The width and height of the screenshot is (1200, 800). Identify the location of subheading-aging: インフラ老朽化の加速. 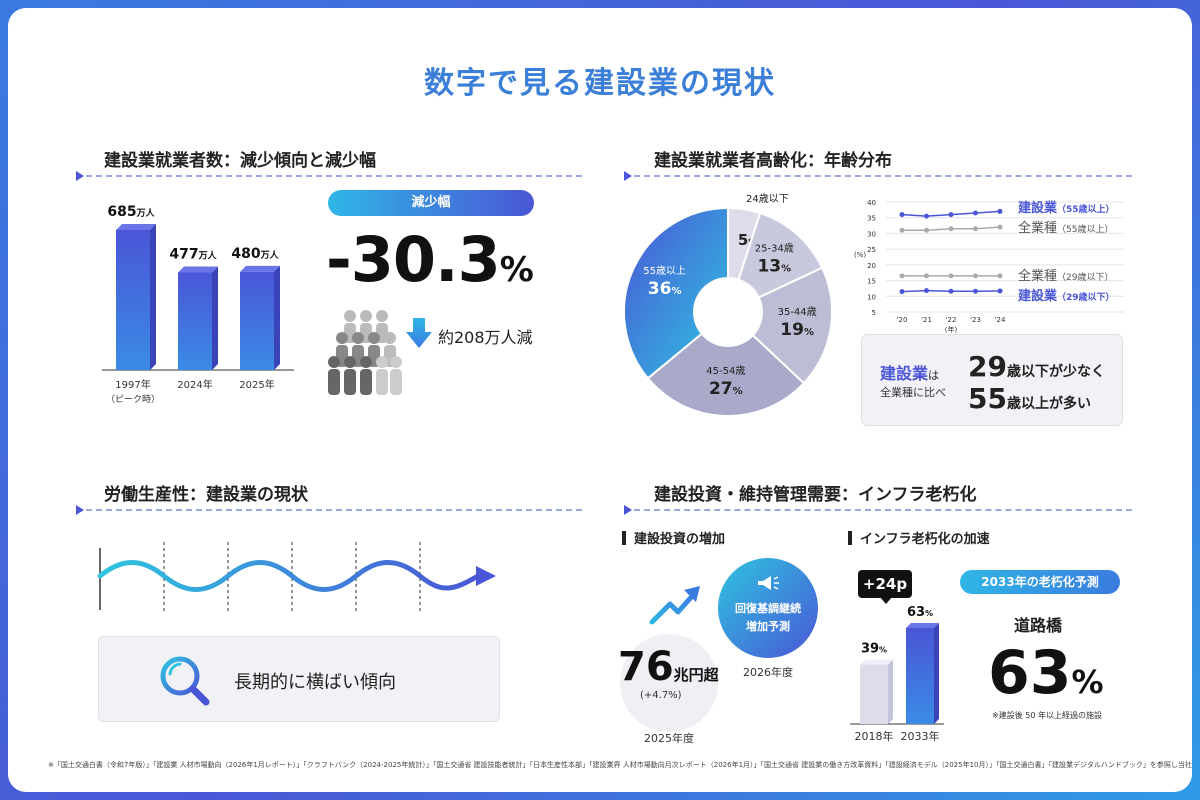
(919, 537).